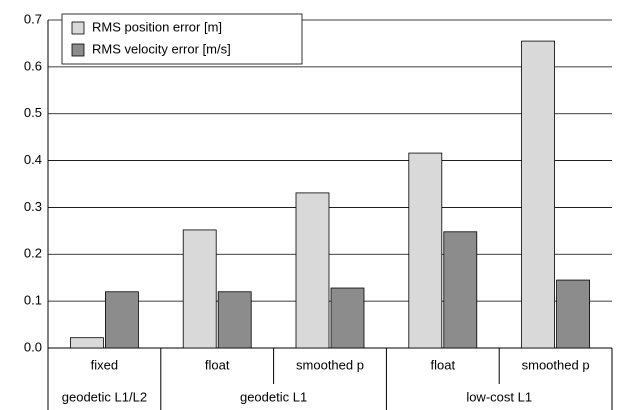  I want to click on group-label: geodetic L1, so click(273, 396).